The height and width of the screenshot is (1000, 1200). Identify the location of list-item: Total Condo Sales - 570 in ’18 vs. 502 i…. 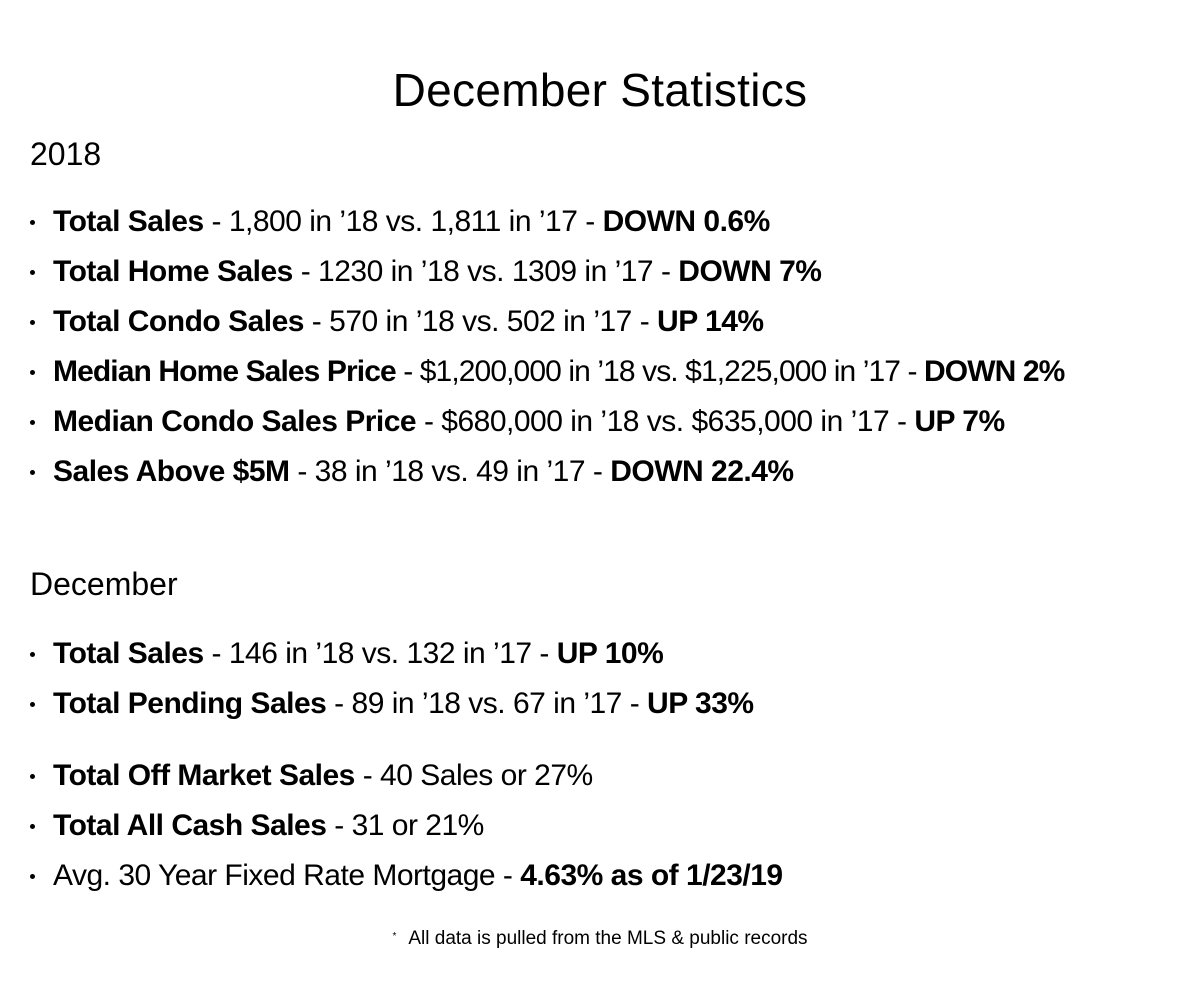
(547, 322).